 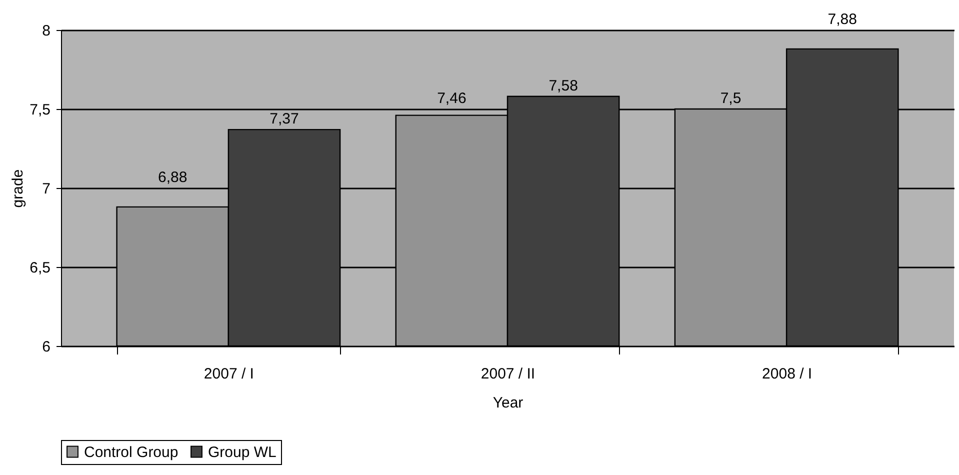 I want to click on x-tick-label: 2007 / II, so click(x=508, y=374).